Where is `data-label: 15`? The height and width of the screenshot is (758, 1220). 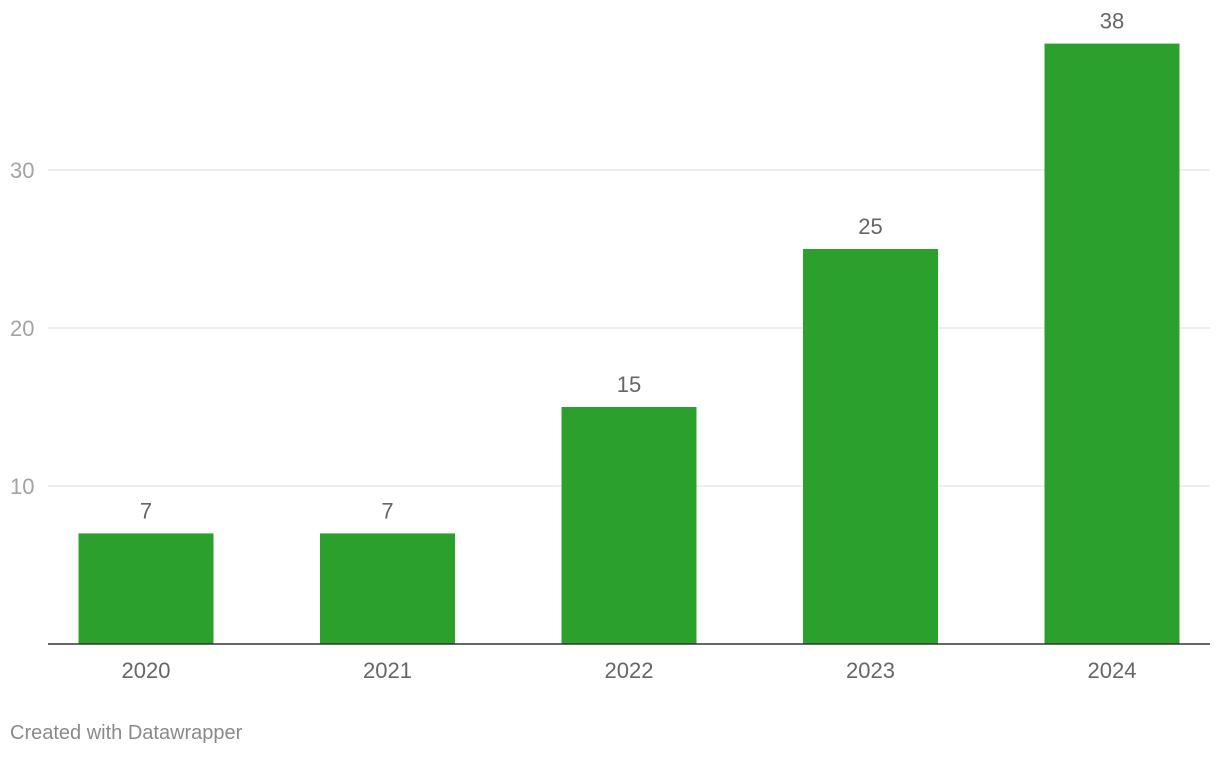
data-label: 15 is located at coordinates (629, 384).